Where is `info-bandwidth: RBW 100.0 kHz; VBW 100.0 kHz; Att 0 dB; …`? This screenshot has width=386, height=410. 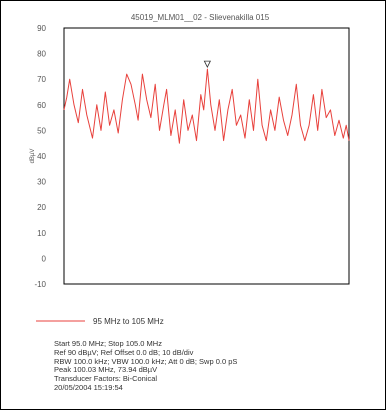
info-bandwidth: RBW 100.0 kHz; VBW 100.0 kHz; Att 0 dB; … is located at coordinates (146, 361).